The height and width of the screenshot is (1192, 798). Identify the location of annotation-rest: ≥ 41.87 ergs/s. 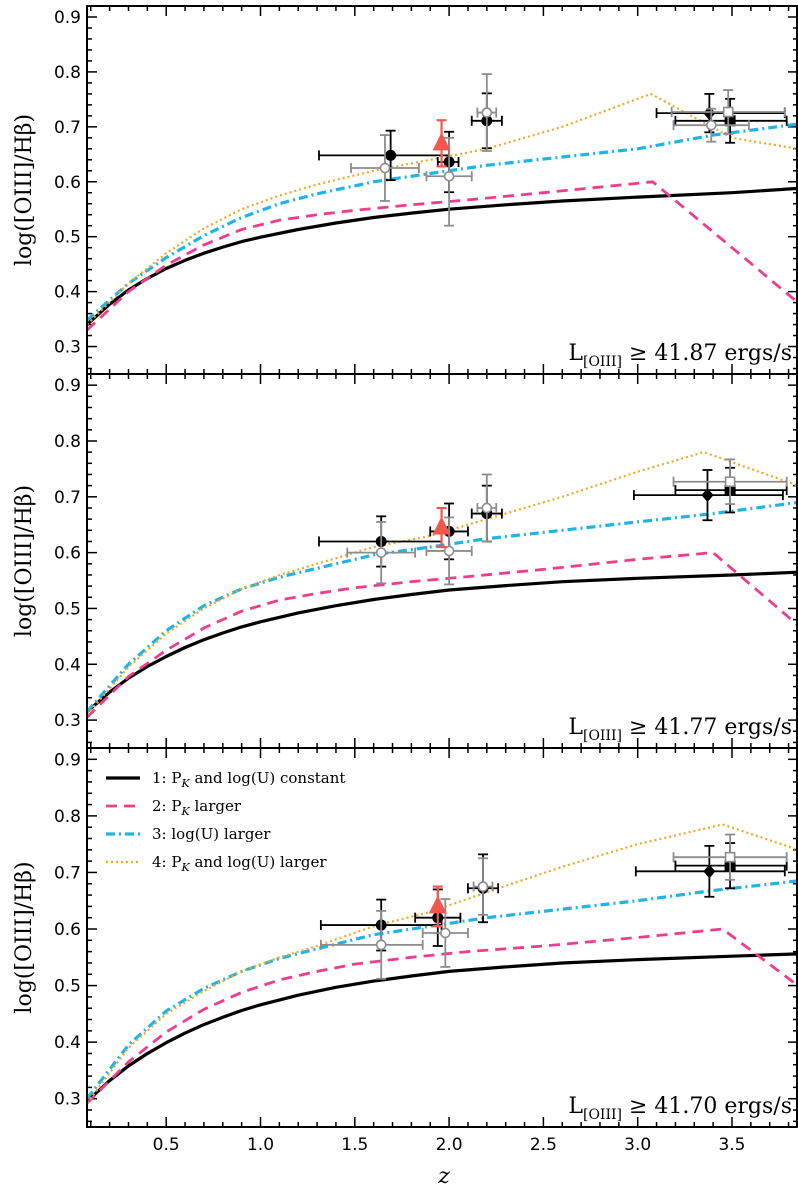
(707, 353).